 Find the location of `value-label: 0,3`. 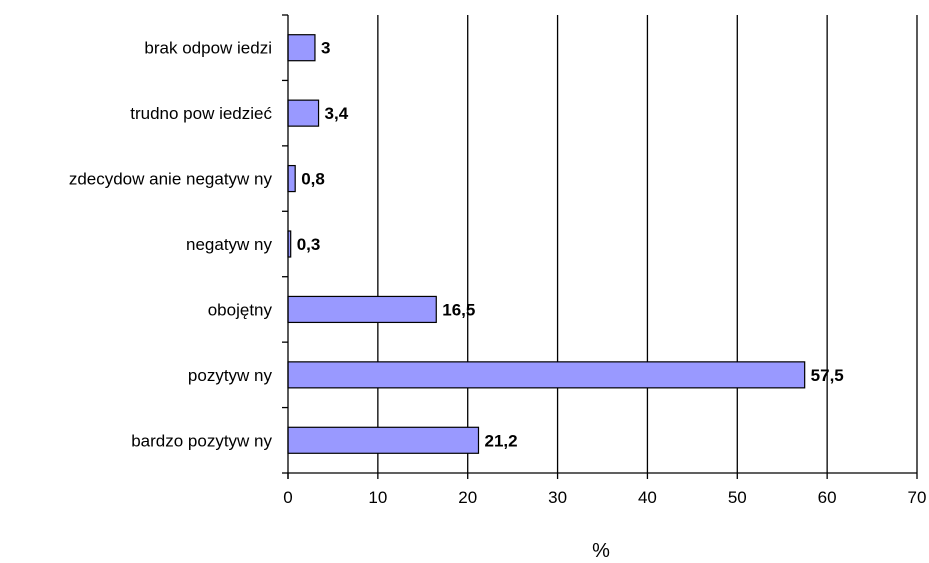

value-label: 0,3 is located at coordinates (309, 244).